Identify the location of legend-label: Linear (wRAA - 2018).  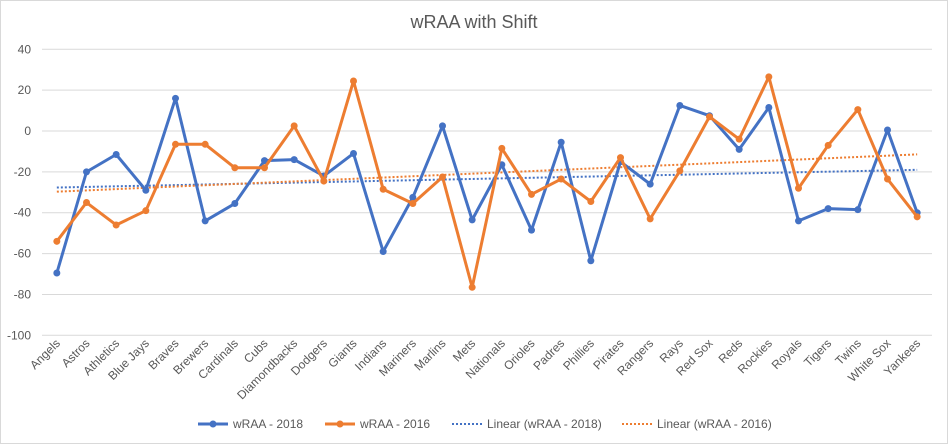
(544, 424).